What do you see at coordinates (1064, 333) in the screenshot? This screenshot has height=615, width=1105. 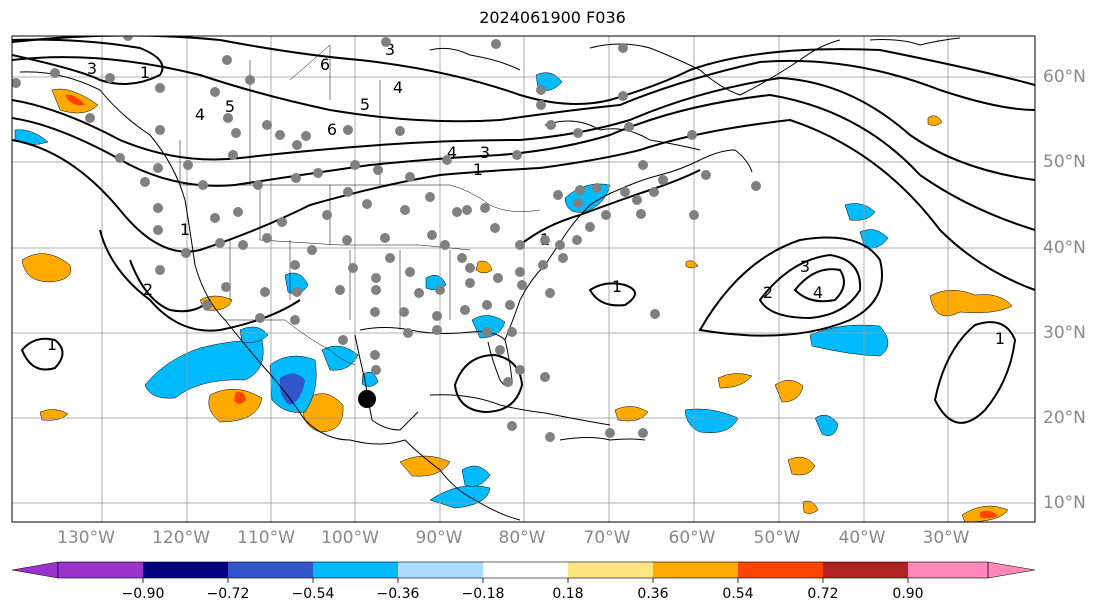 I see `lat-label: 30°N` at bounding box center [1064, 333].